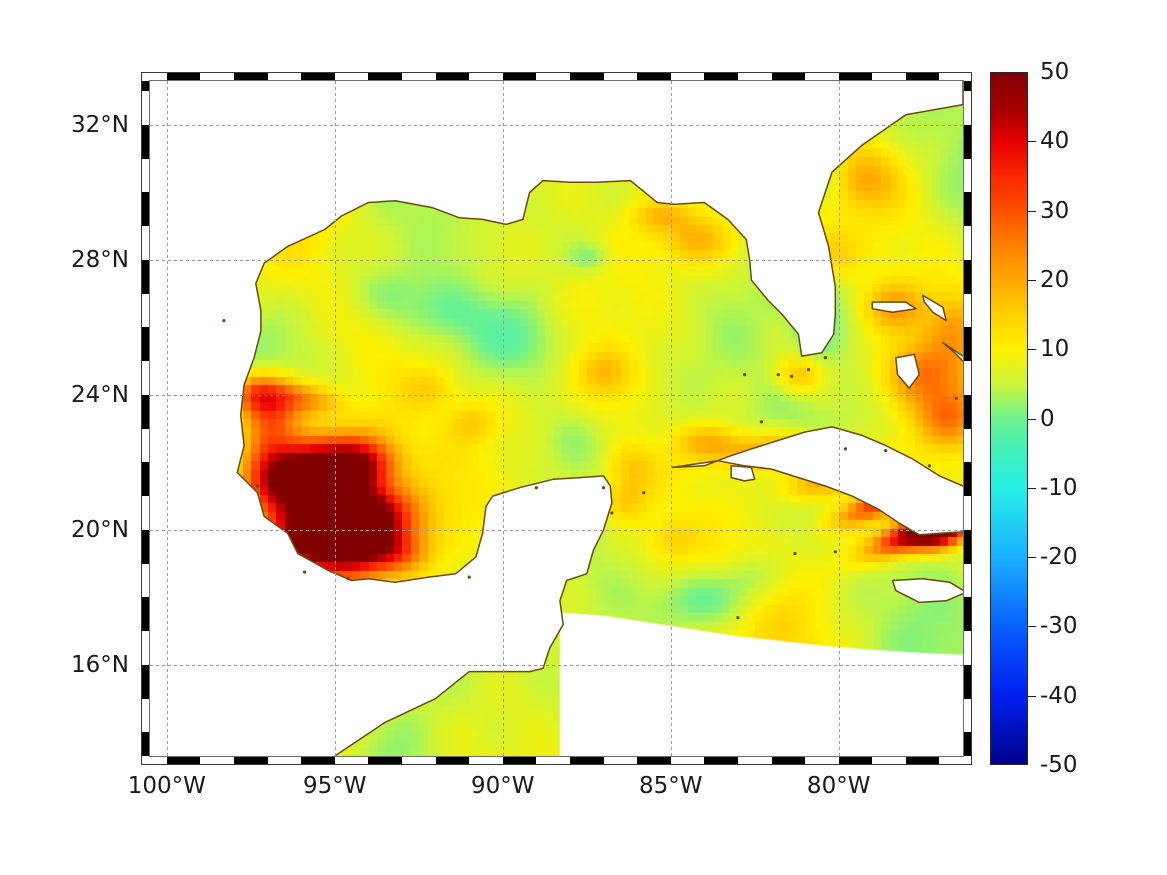 The height and width of the screenshot is (875, 1167). What do you see at coordinates (1055, 72) in the screenshot?
I see `colorbar-tick-label-50: 50` at bounding box center [1055, 72].